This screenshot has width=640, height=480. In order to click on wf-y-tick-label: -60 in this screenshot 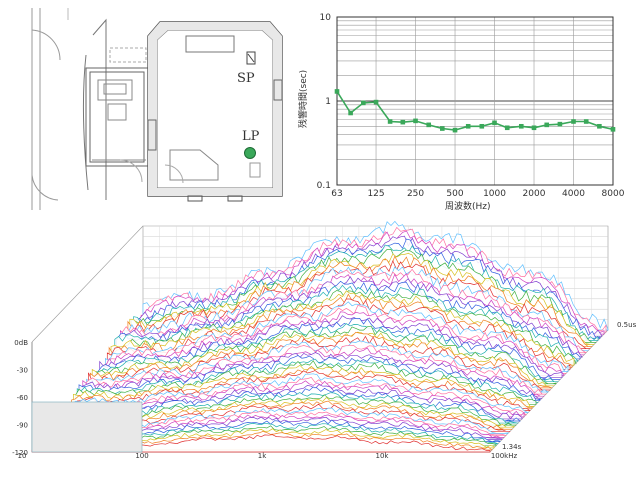, I will do `click(22, 398)`.